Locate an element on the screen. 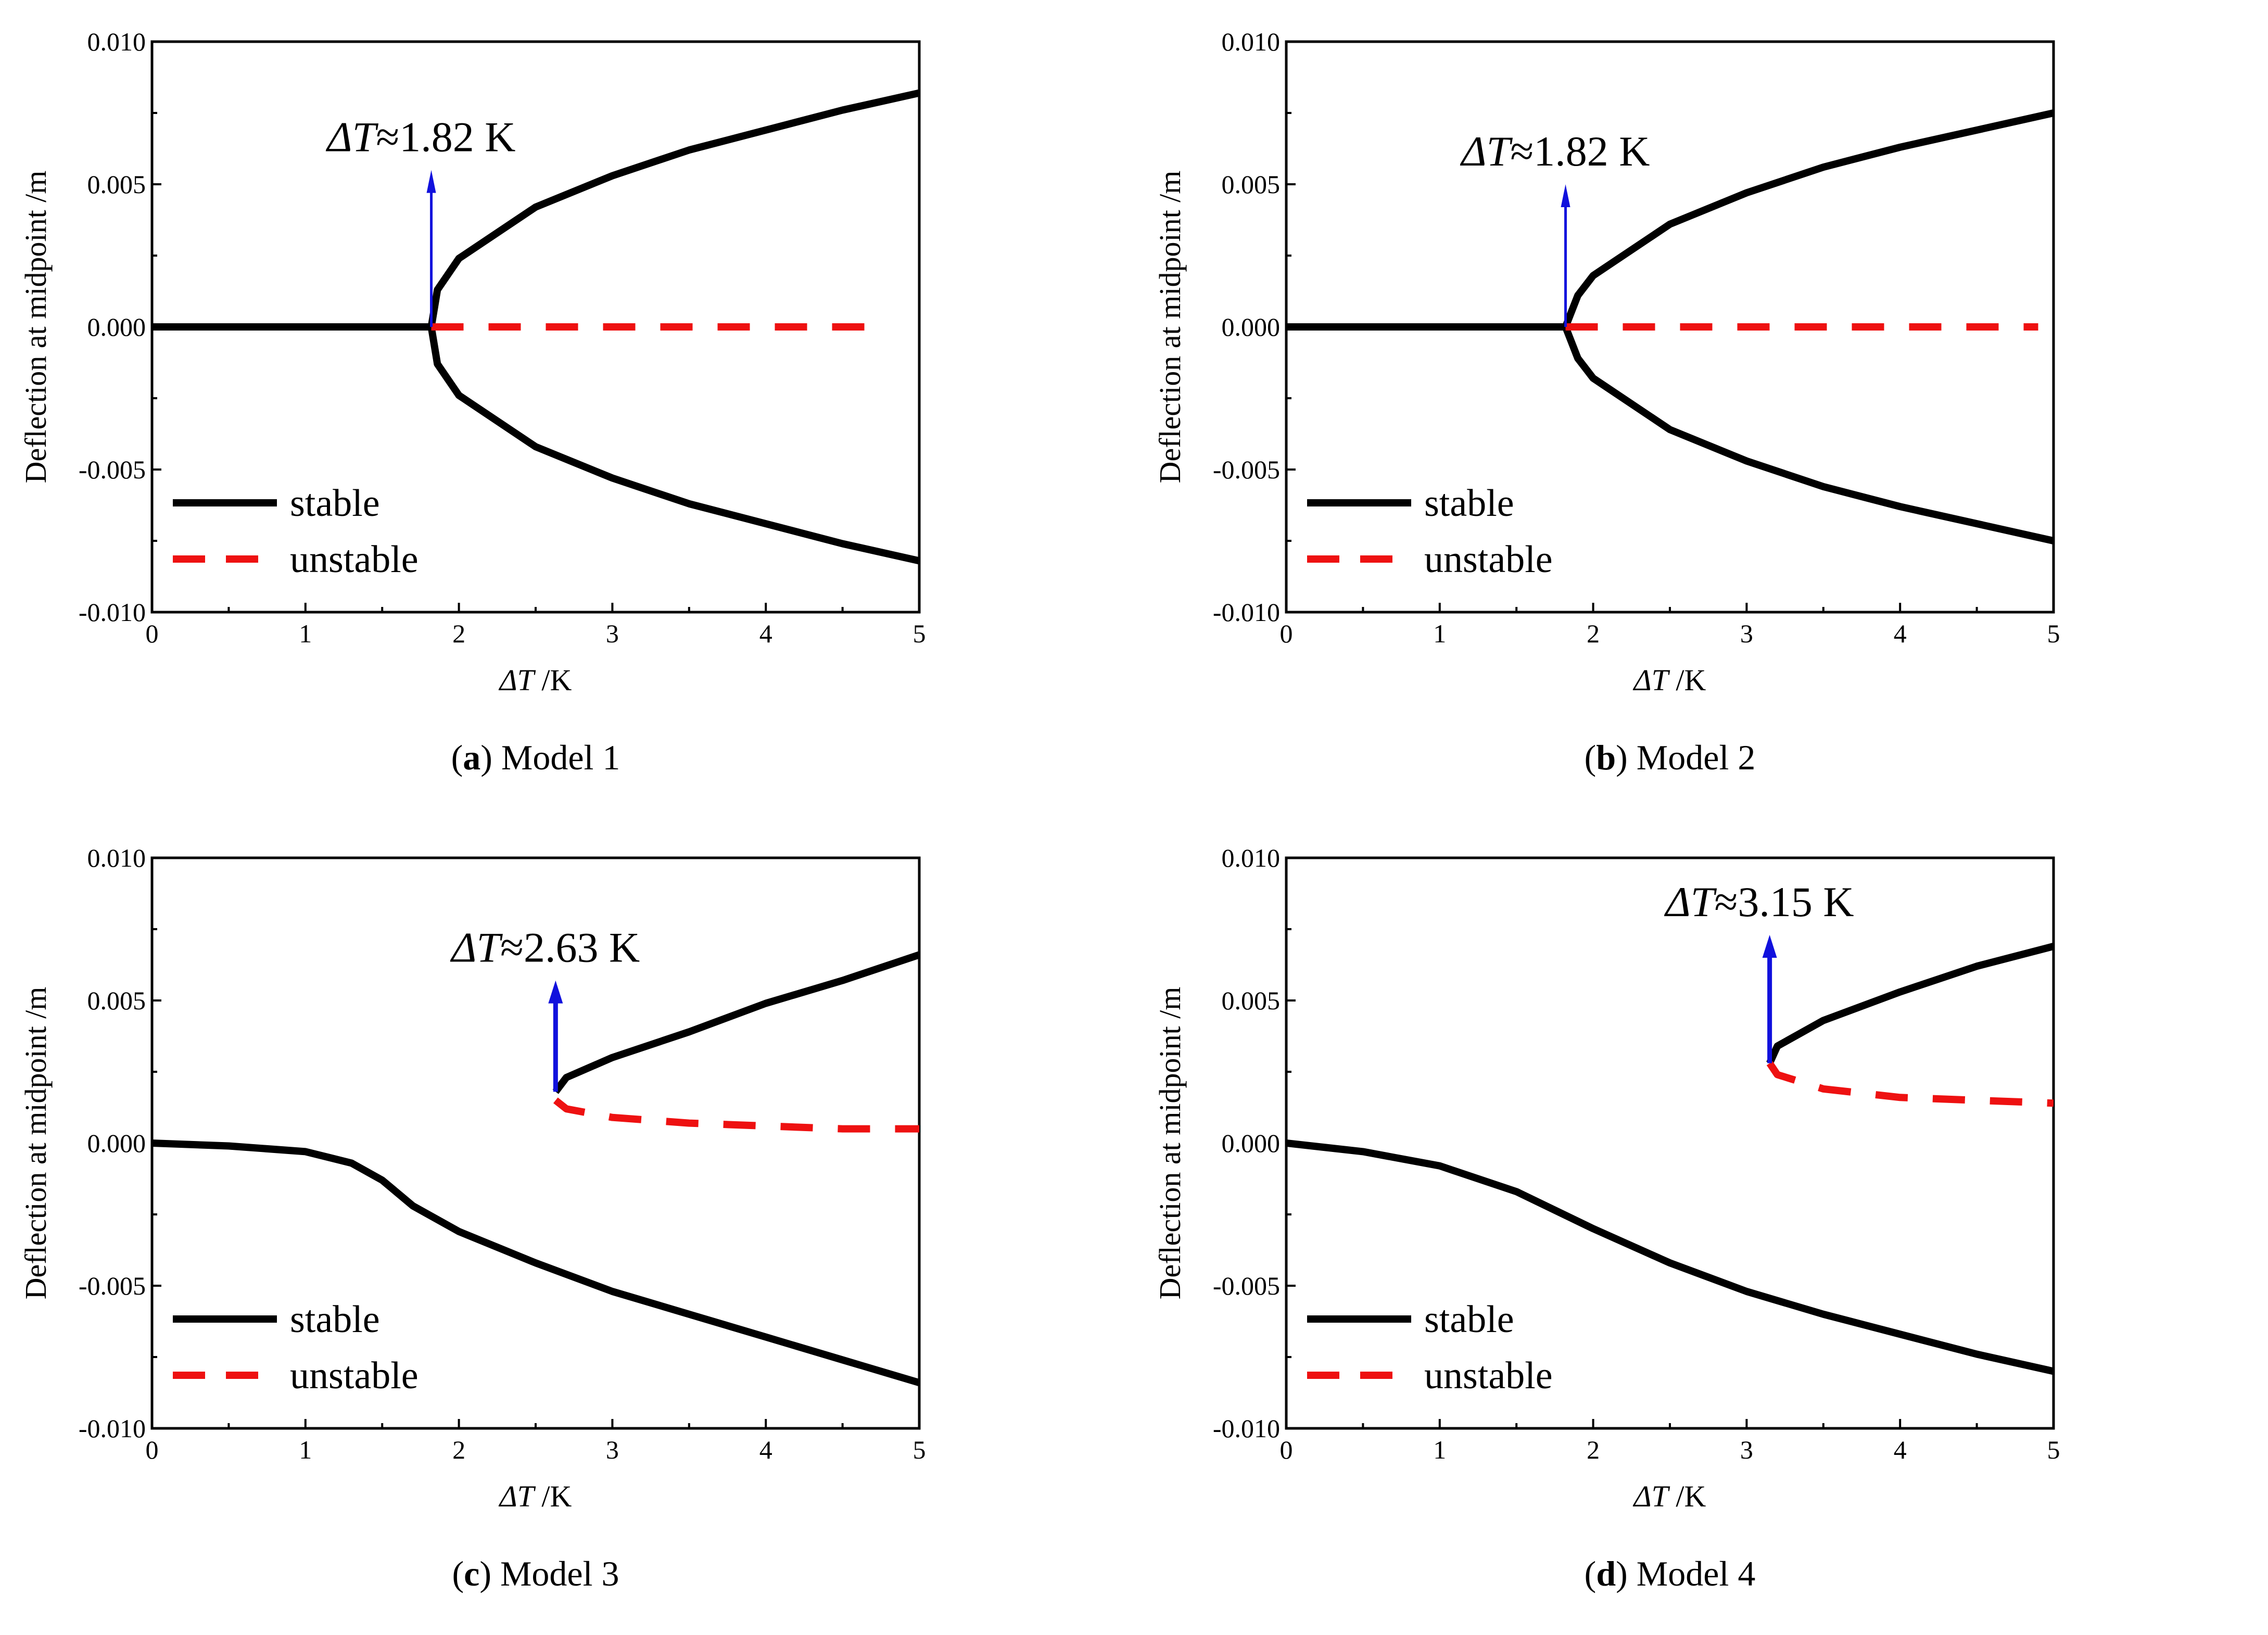 This screenshot has height=1635, width=2268. annotation-label: ΔT≈3.15 K is located at coordinates (1759, 902).